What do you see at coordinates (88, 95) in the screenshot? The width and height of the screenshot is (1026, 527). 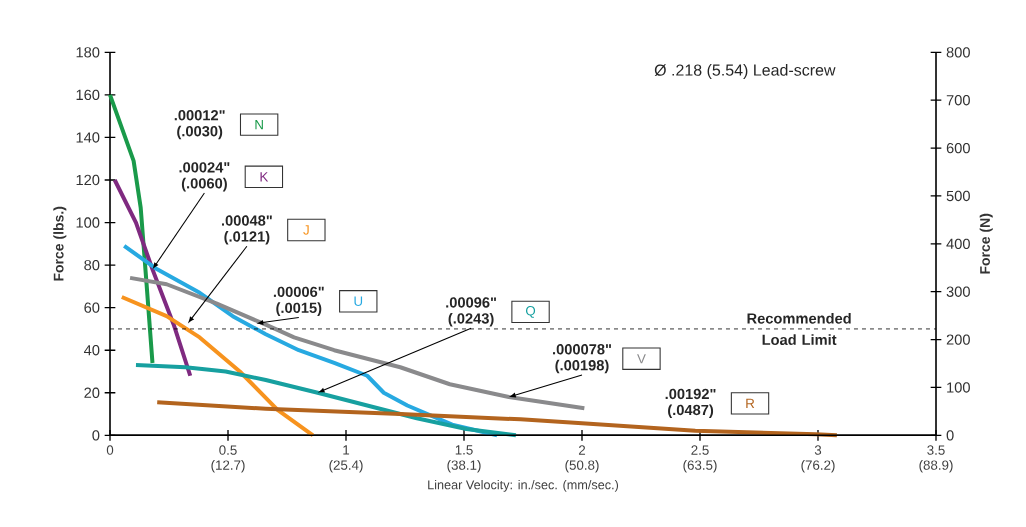 I see `y-tick-label: 160` at bounding box center [88, 95].